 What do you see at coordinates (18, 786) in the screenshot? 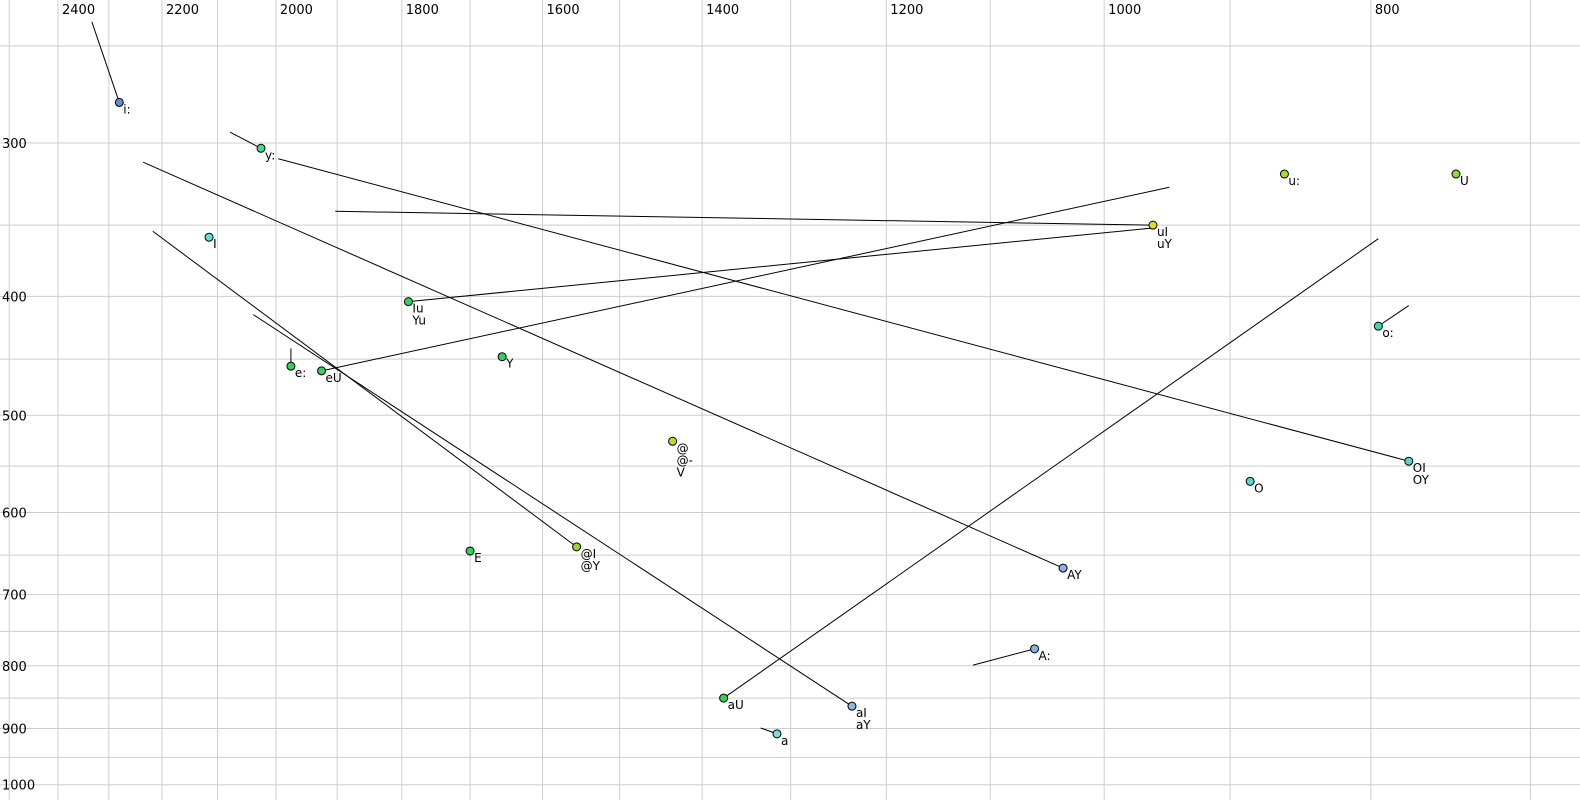
I see `y-tick-label-1000: 1000` at bounding box center [18, 786].